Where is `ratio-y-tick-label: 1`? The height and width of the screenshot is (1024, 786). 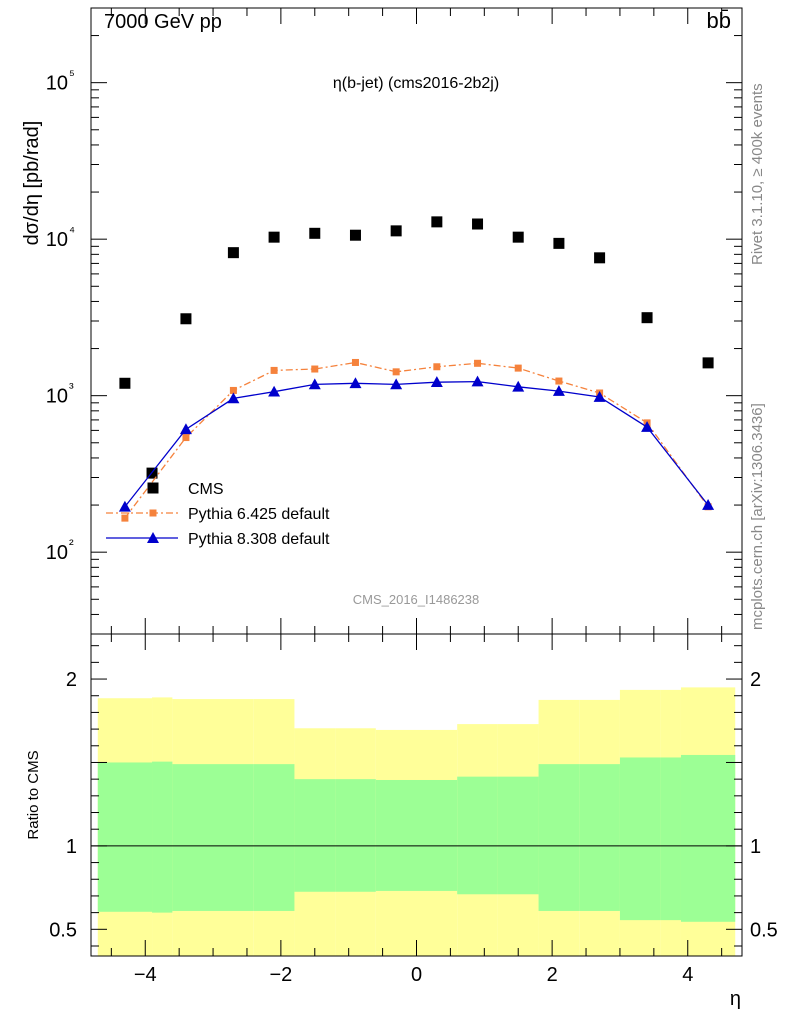
ratio-y-tick-label: 1 is located at coordinates (71, 847).